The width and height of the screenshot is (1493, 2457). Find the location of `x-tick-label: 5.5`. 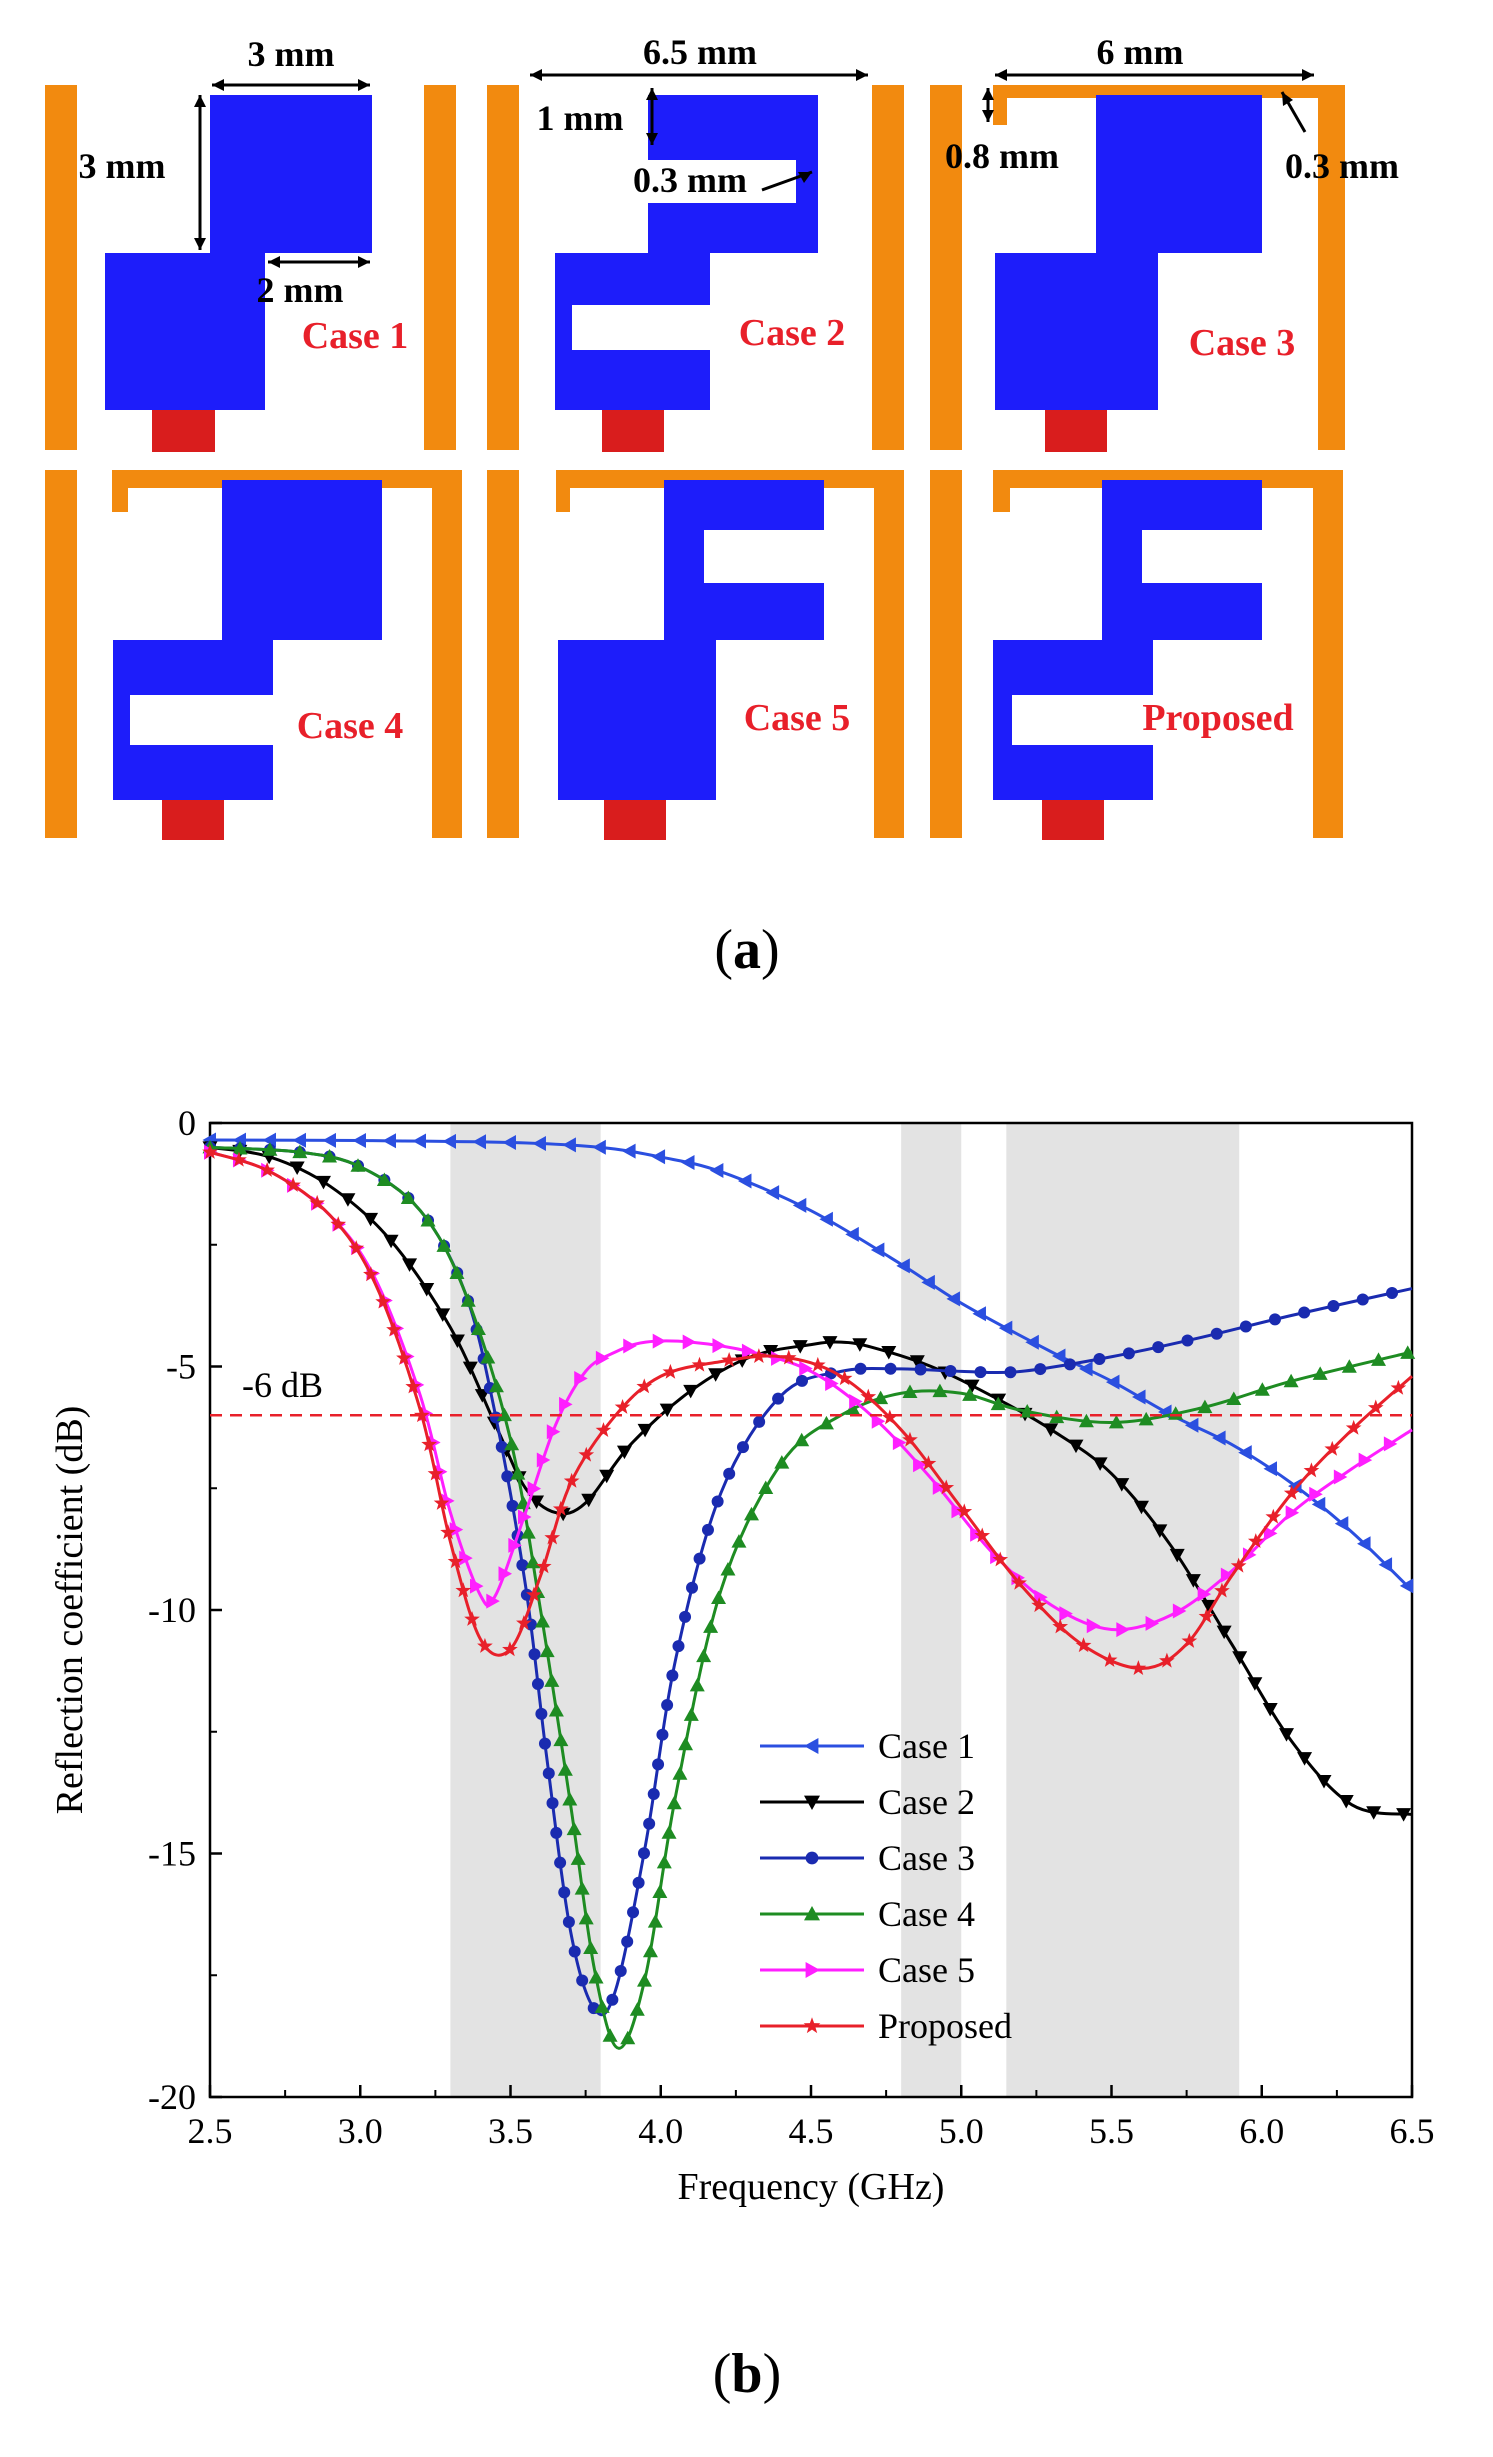

x-tick-label: 5.5 is located at coordinates (1111, 2131).